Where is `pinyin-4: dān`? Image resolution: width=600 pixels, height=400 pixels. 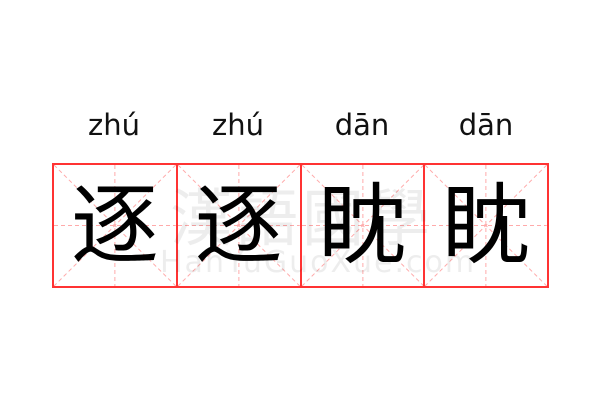
pinyin-4: dān is located at coordinates (486, 125).